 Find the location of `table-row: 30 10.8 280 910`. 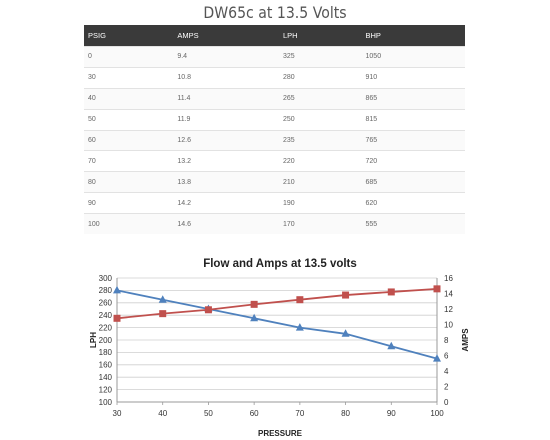

table-row: 30 10.8 280 910 is located at coordinates (274, 77).